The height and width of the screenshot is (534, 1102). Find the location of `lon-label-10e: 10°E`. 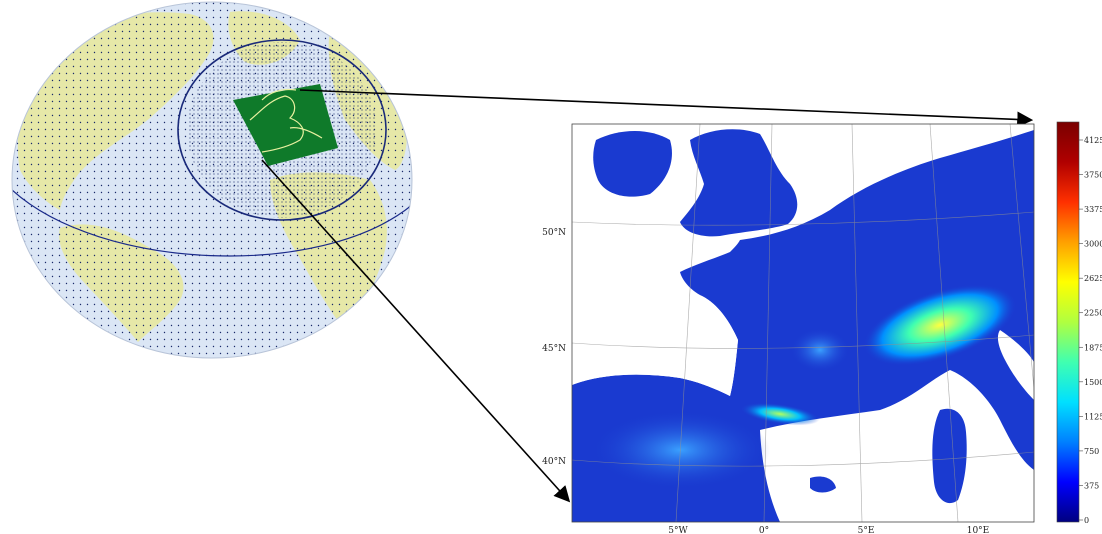

lon-label-10e: 10°E is located at coordinates (978, 530).